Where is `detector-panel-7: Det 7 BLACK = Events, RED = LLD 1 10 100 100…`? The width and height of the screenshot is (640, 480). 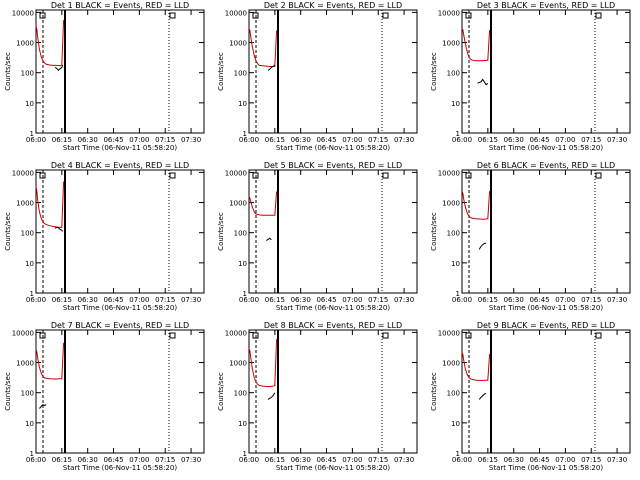
detector-panel-7: Det 7 BLACK = Events, RED = LLD 1 10 100 100… is located at coordinates (104, 396).